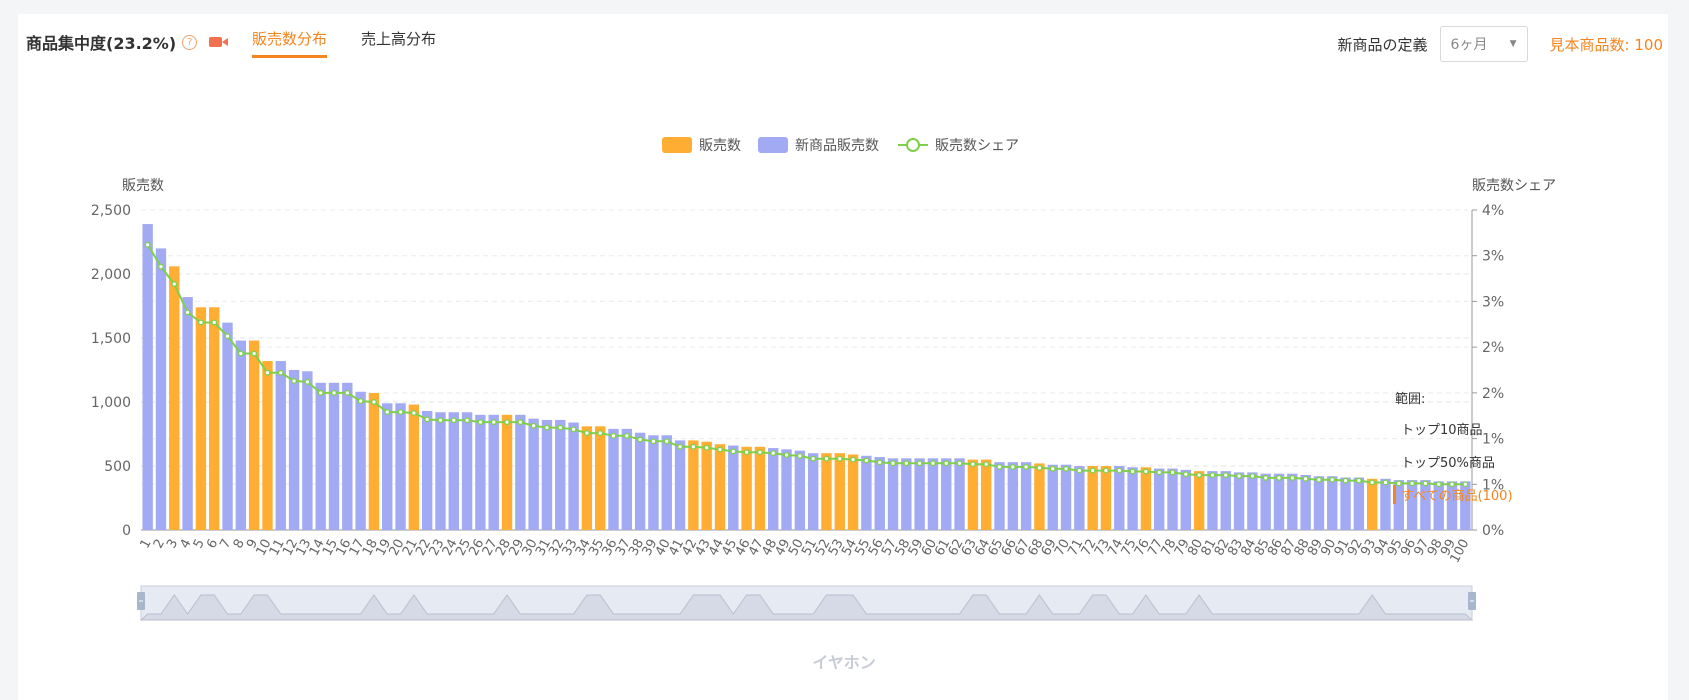 The height and width of the screenshot is (700, 1689). I want to click on zoom-handle-left, so click(141, 601).